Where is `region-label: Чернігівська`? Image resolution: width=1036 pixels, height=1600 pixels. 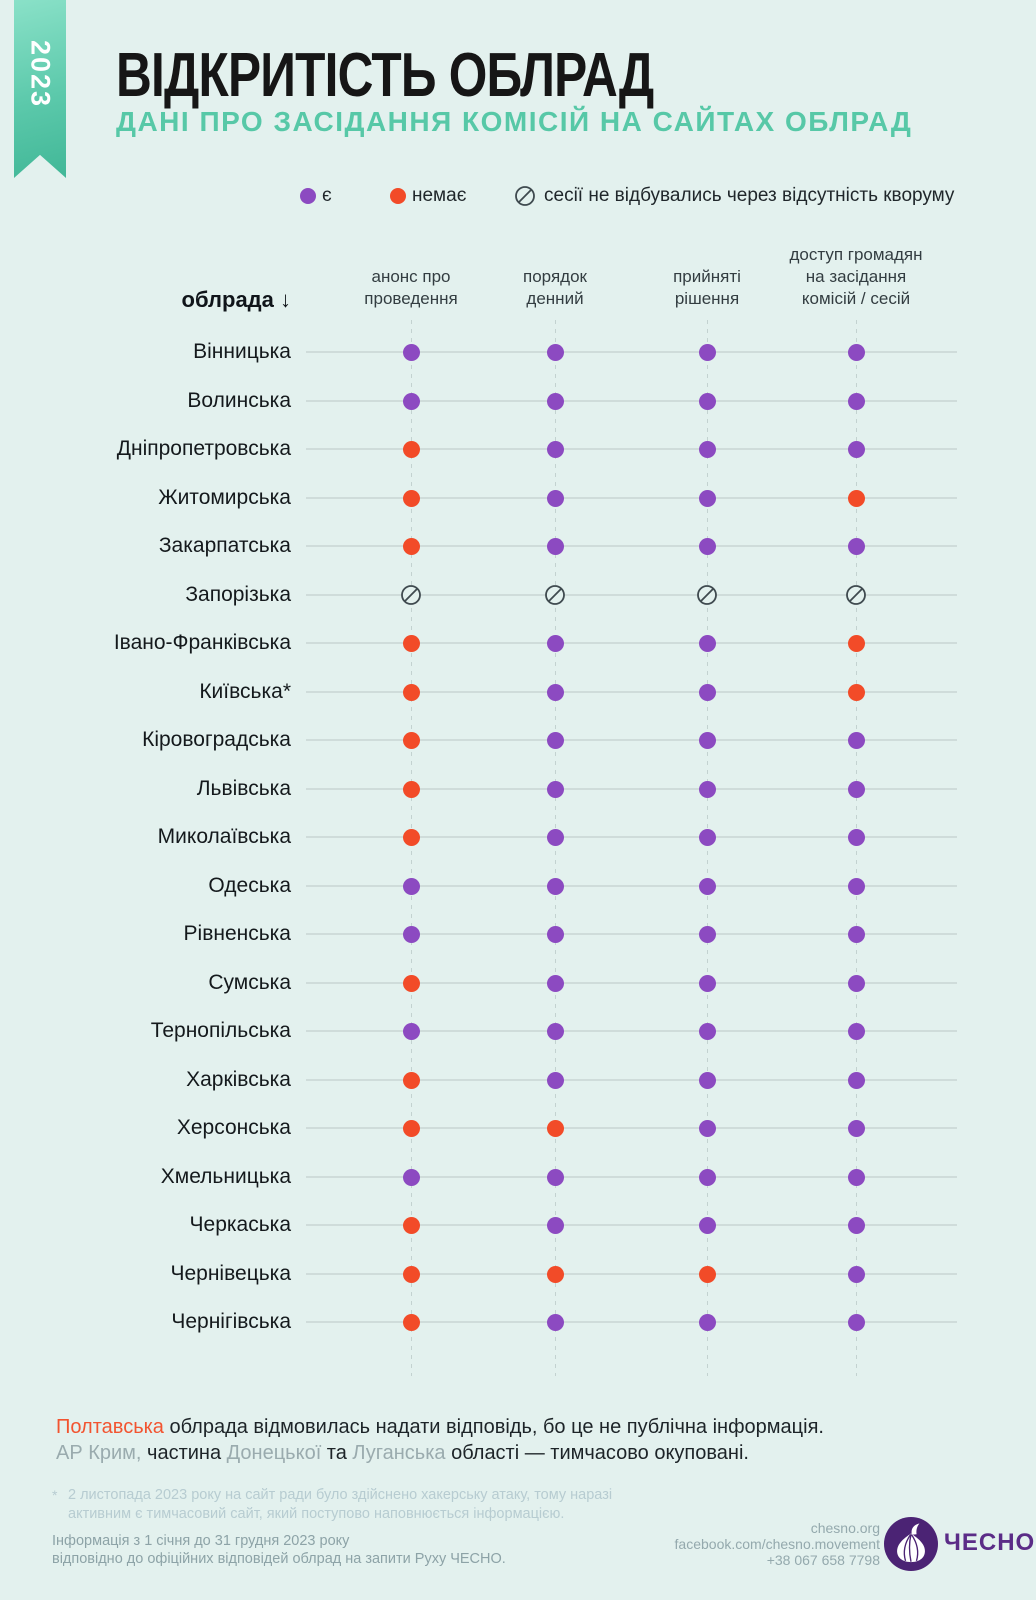
region-label: Чернігівська is located at coordinates (231, 1321).